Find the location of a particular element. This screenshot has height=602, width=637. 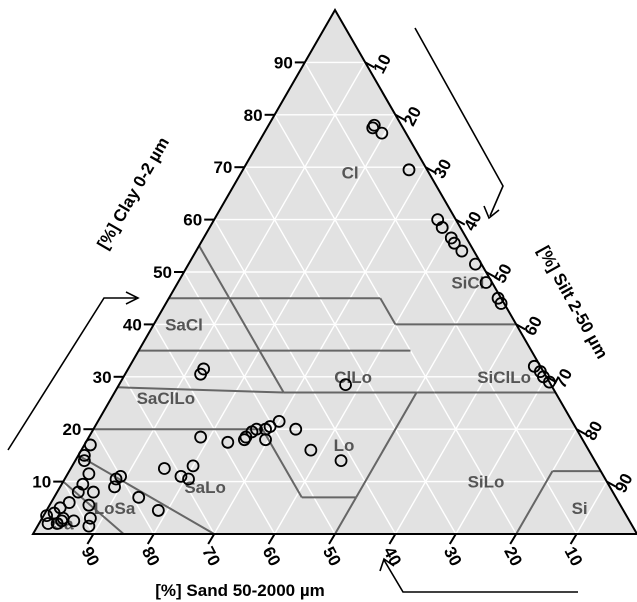

class-label-sacllo: SaClLo is located at coordinates (166, 398).